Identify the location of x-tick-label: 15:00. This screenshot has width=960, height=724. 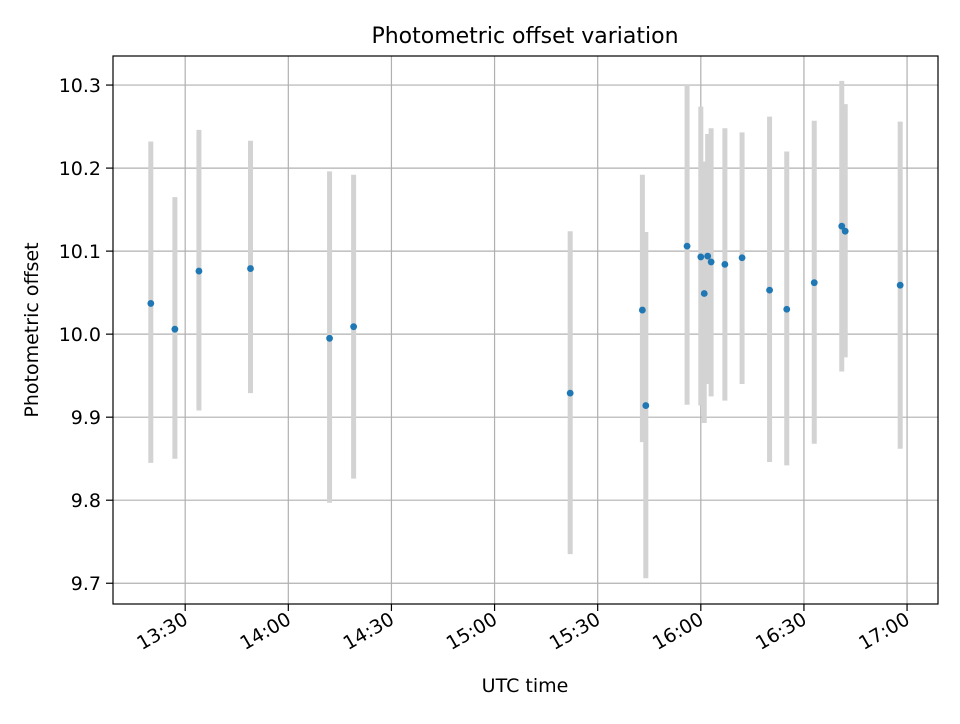
(472, 631).